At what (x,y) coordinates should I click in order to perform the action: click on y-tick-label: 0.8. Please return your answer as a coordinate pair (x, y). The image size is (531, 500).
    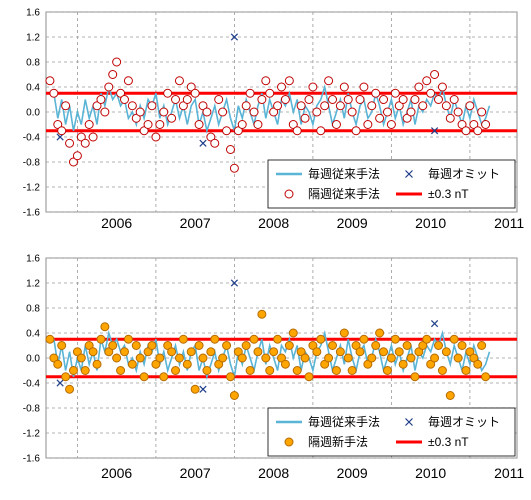
    Looking at the image, I should click on (33, 309).